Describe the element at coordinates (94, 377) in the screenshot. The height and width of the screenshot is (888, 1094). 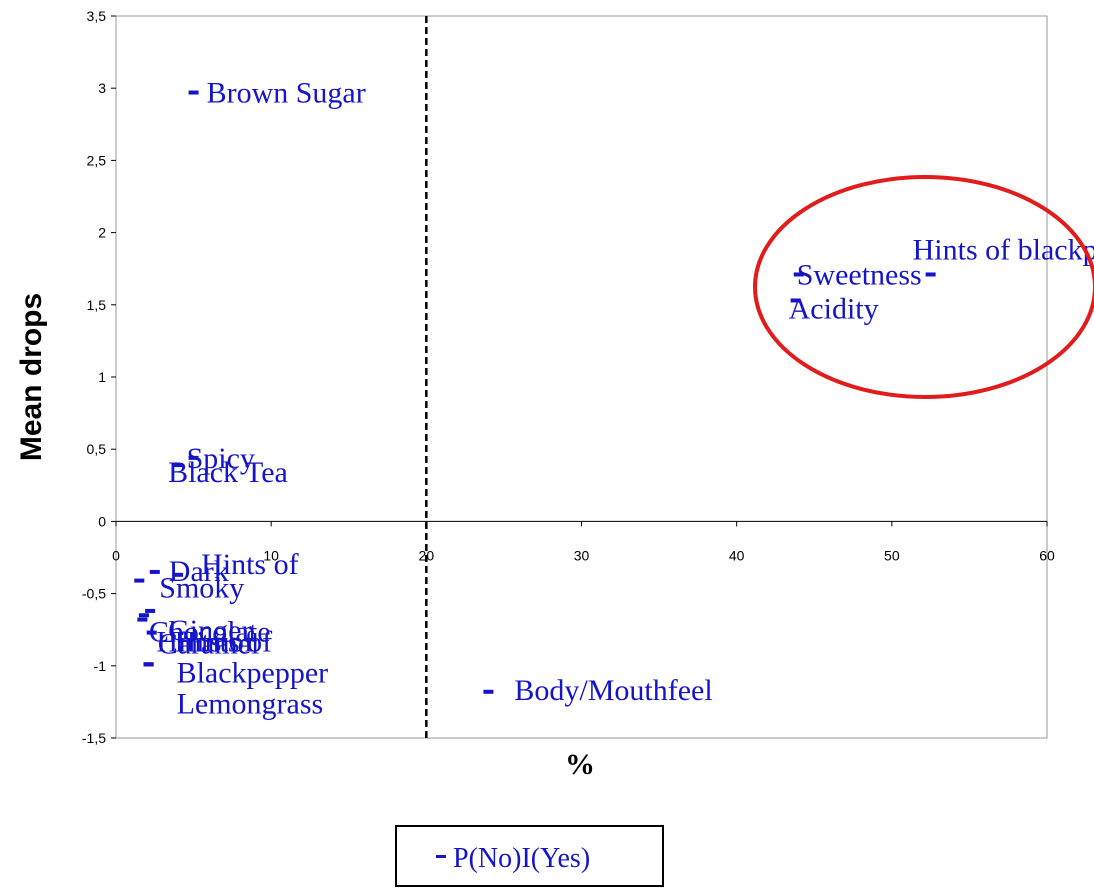
I see `y-tick-labels: -1,5 -1 -0,5 0 0,5 1 1,5 2 2,5 3 3,5` at that location.